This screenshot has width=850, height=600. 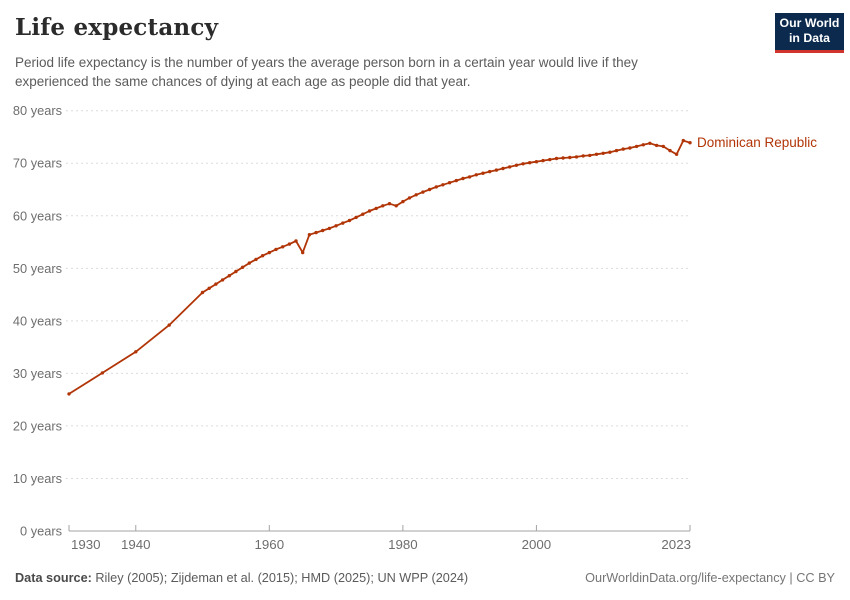 I want to click on data-point-2005, so click(x=570, y=157).